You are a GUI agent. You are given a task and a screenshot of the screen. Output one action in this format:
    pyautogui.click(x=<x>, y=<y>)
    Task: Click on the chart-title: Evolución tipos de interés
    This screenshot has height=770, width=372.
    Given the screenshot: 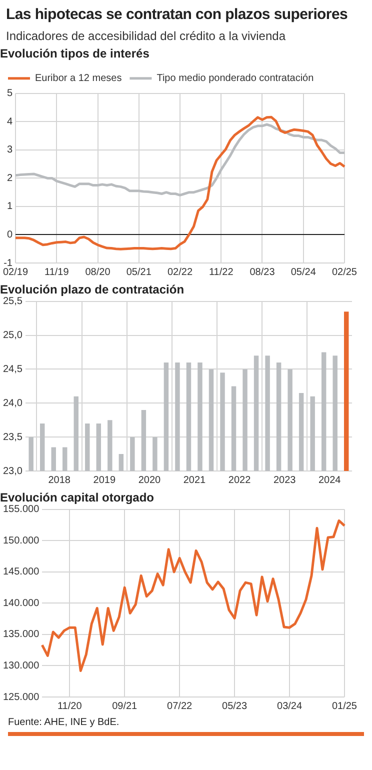 What is the action you would take?
    pyautogui.click(x=75, y=53)
    